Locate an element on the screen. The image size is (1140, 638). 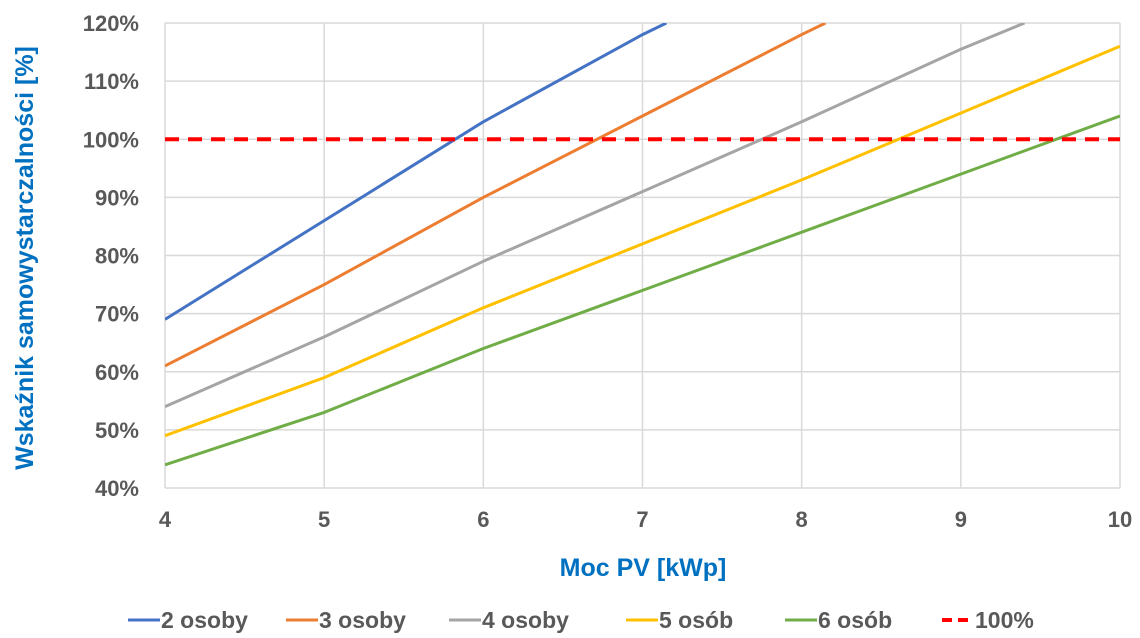
y-tick-label: 120% is located at coordinates (111, 23).